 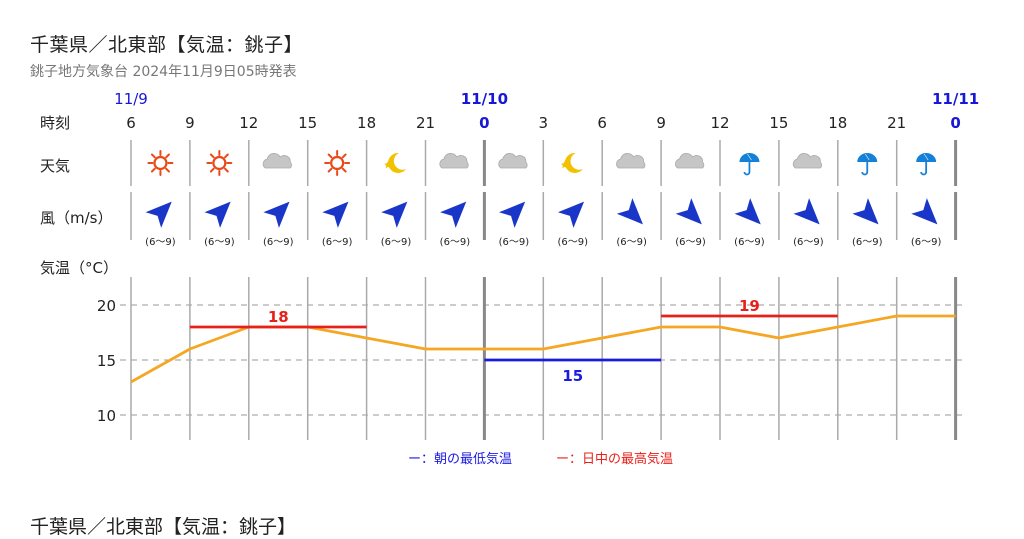 I want to click on max-temp-label: 19, so click(x=749, y=306).